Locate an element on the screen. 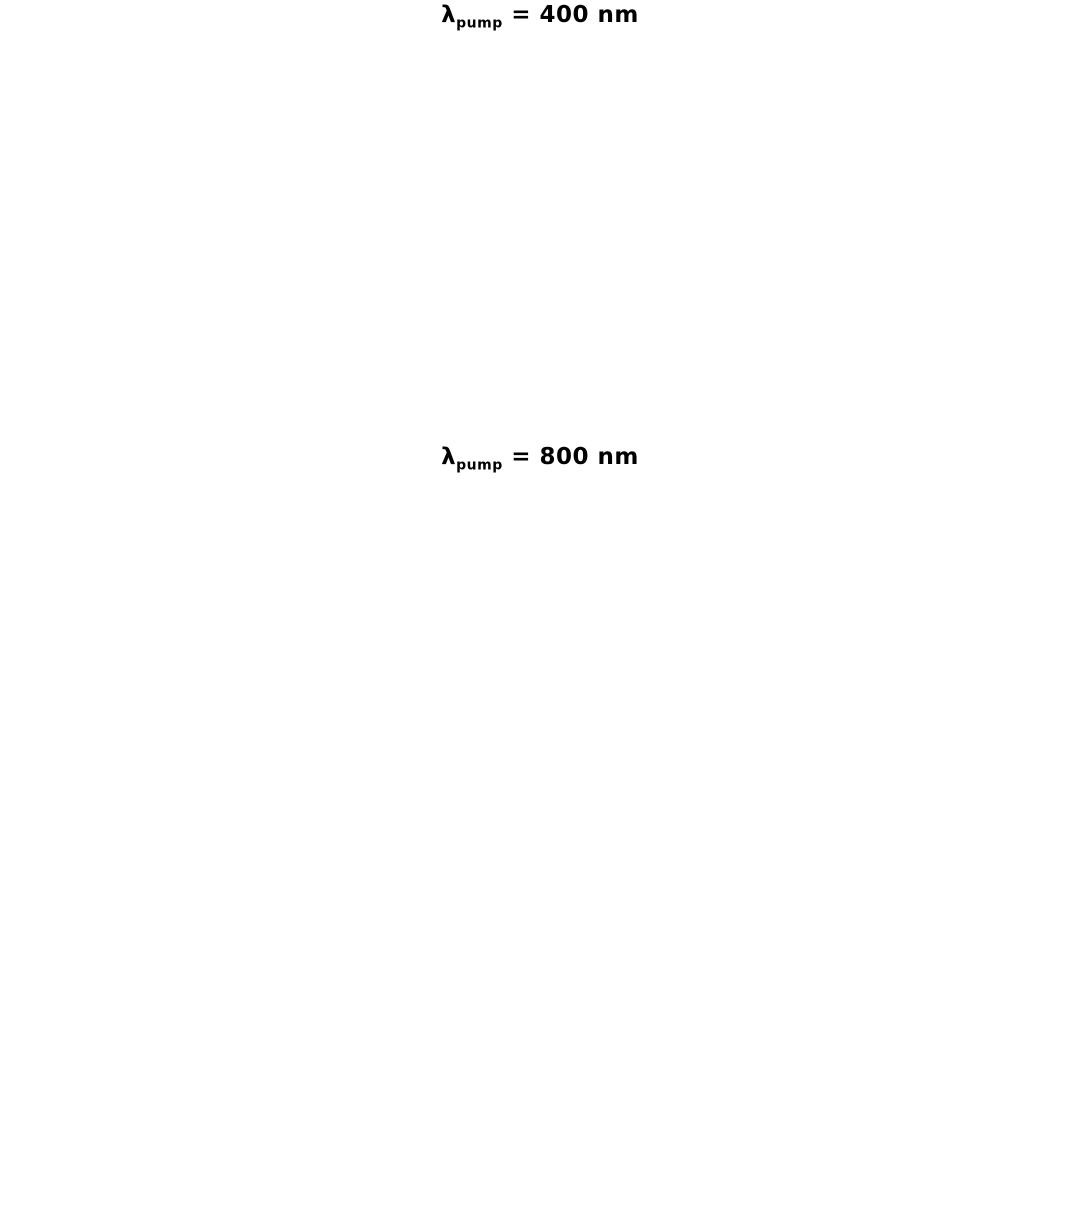 The width and height of the screenshot is (1080, 1232). row-title-800nm: λpump = 800 nm is located at coordinates (540, 459).